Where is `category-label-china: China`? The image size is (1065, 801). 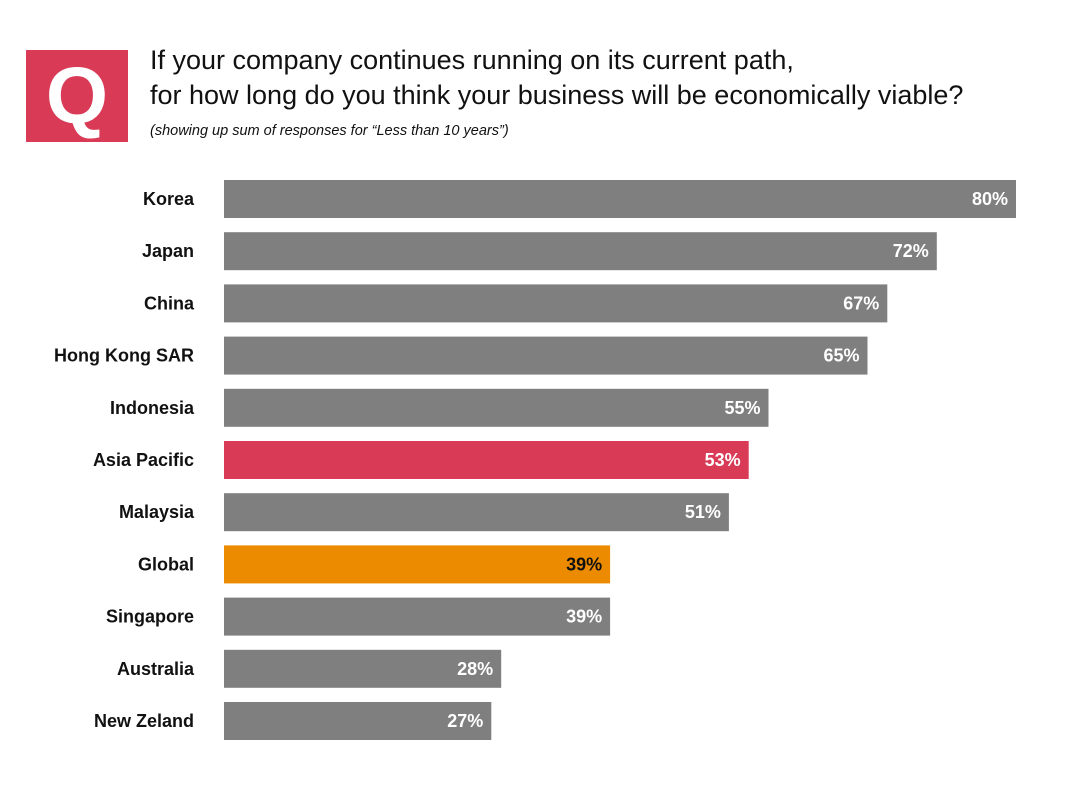 category-label-china: China is located at coordinates (169, 303).